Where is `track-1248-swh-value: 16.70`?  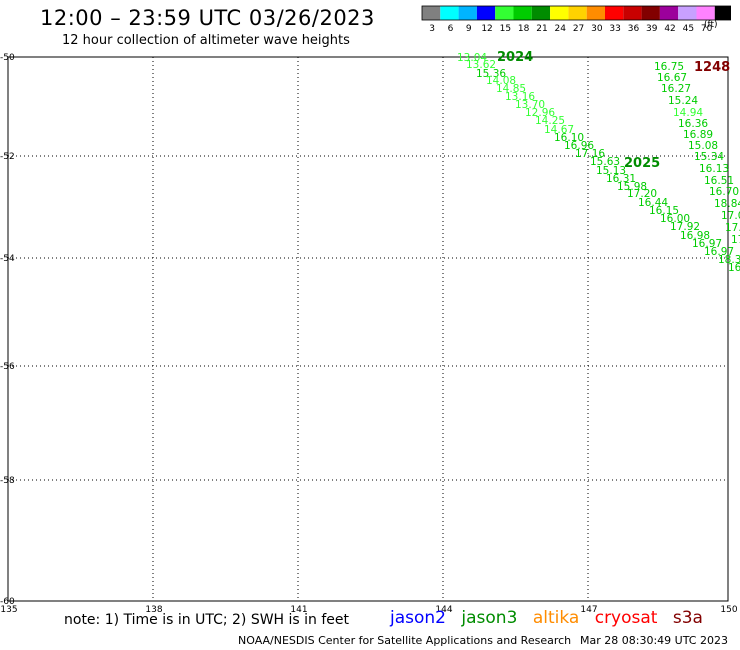 track-1248-swh-value: 16.70 is located at coordinates (724, 192).